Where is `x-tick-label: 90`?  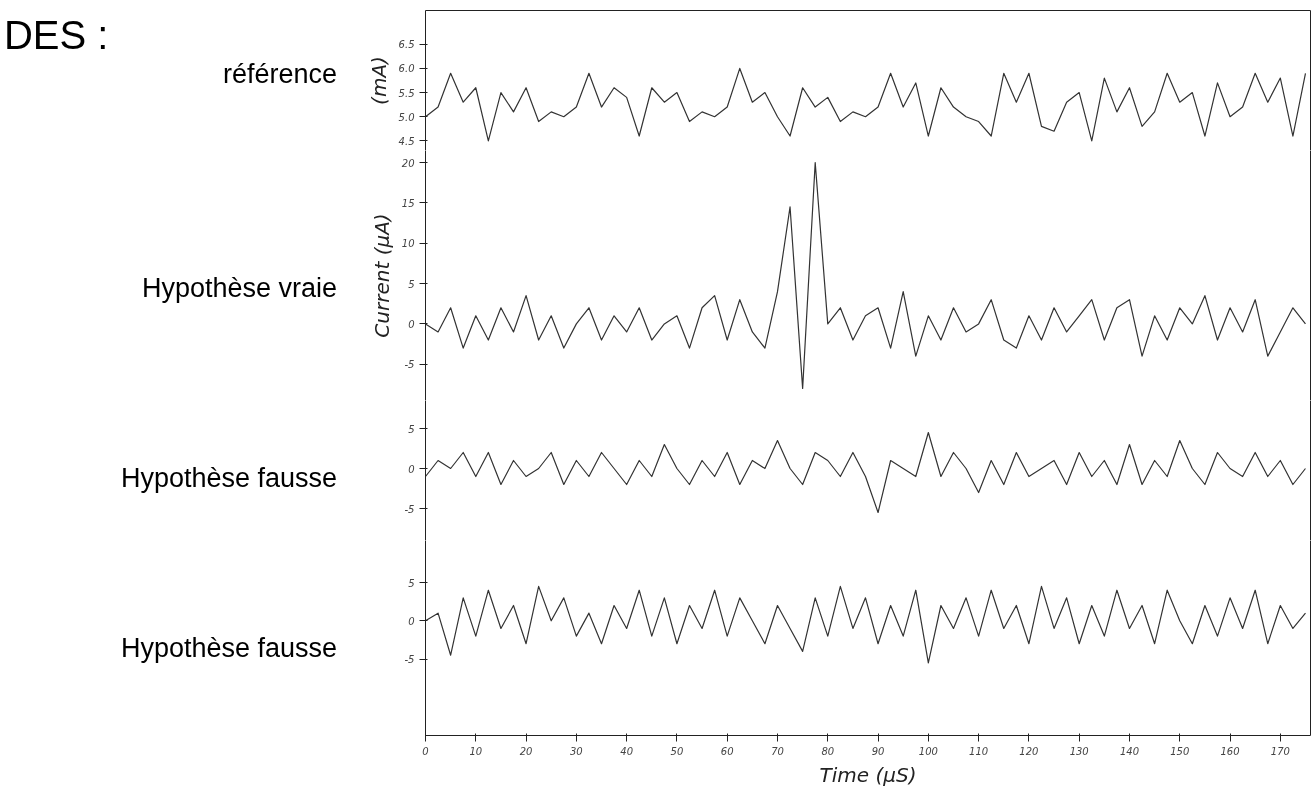
x-tick-label: 90 is located at coordinates (878, 751).